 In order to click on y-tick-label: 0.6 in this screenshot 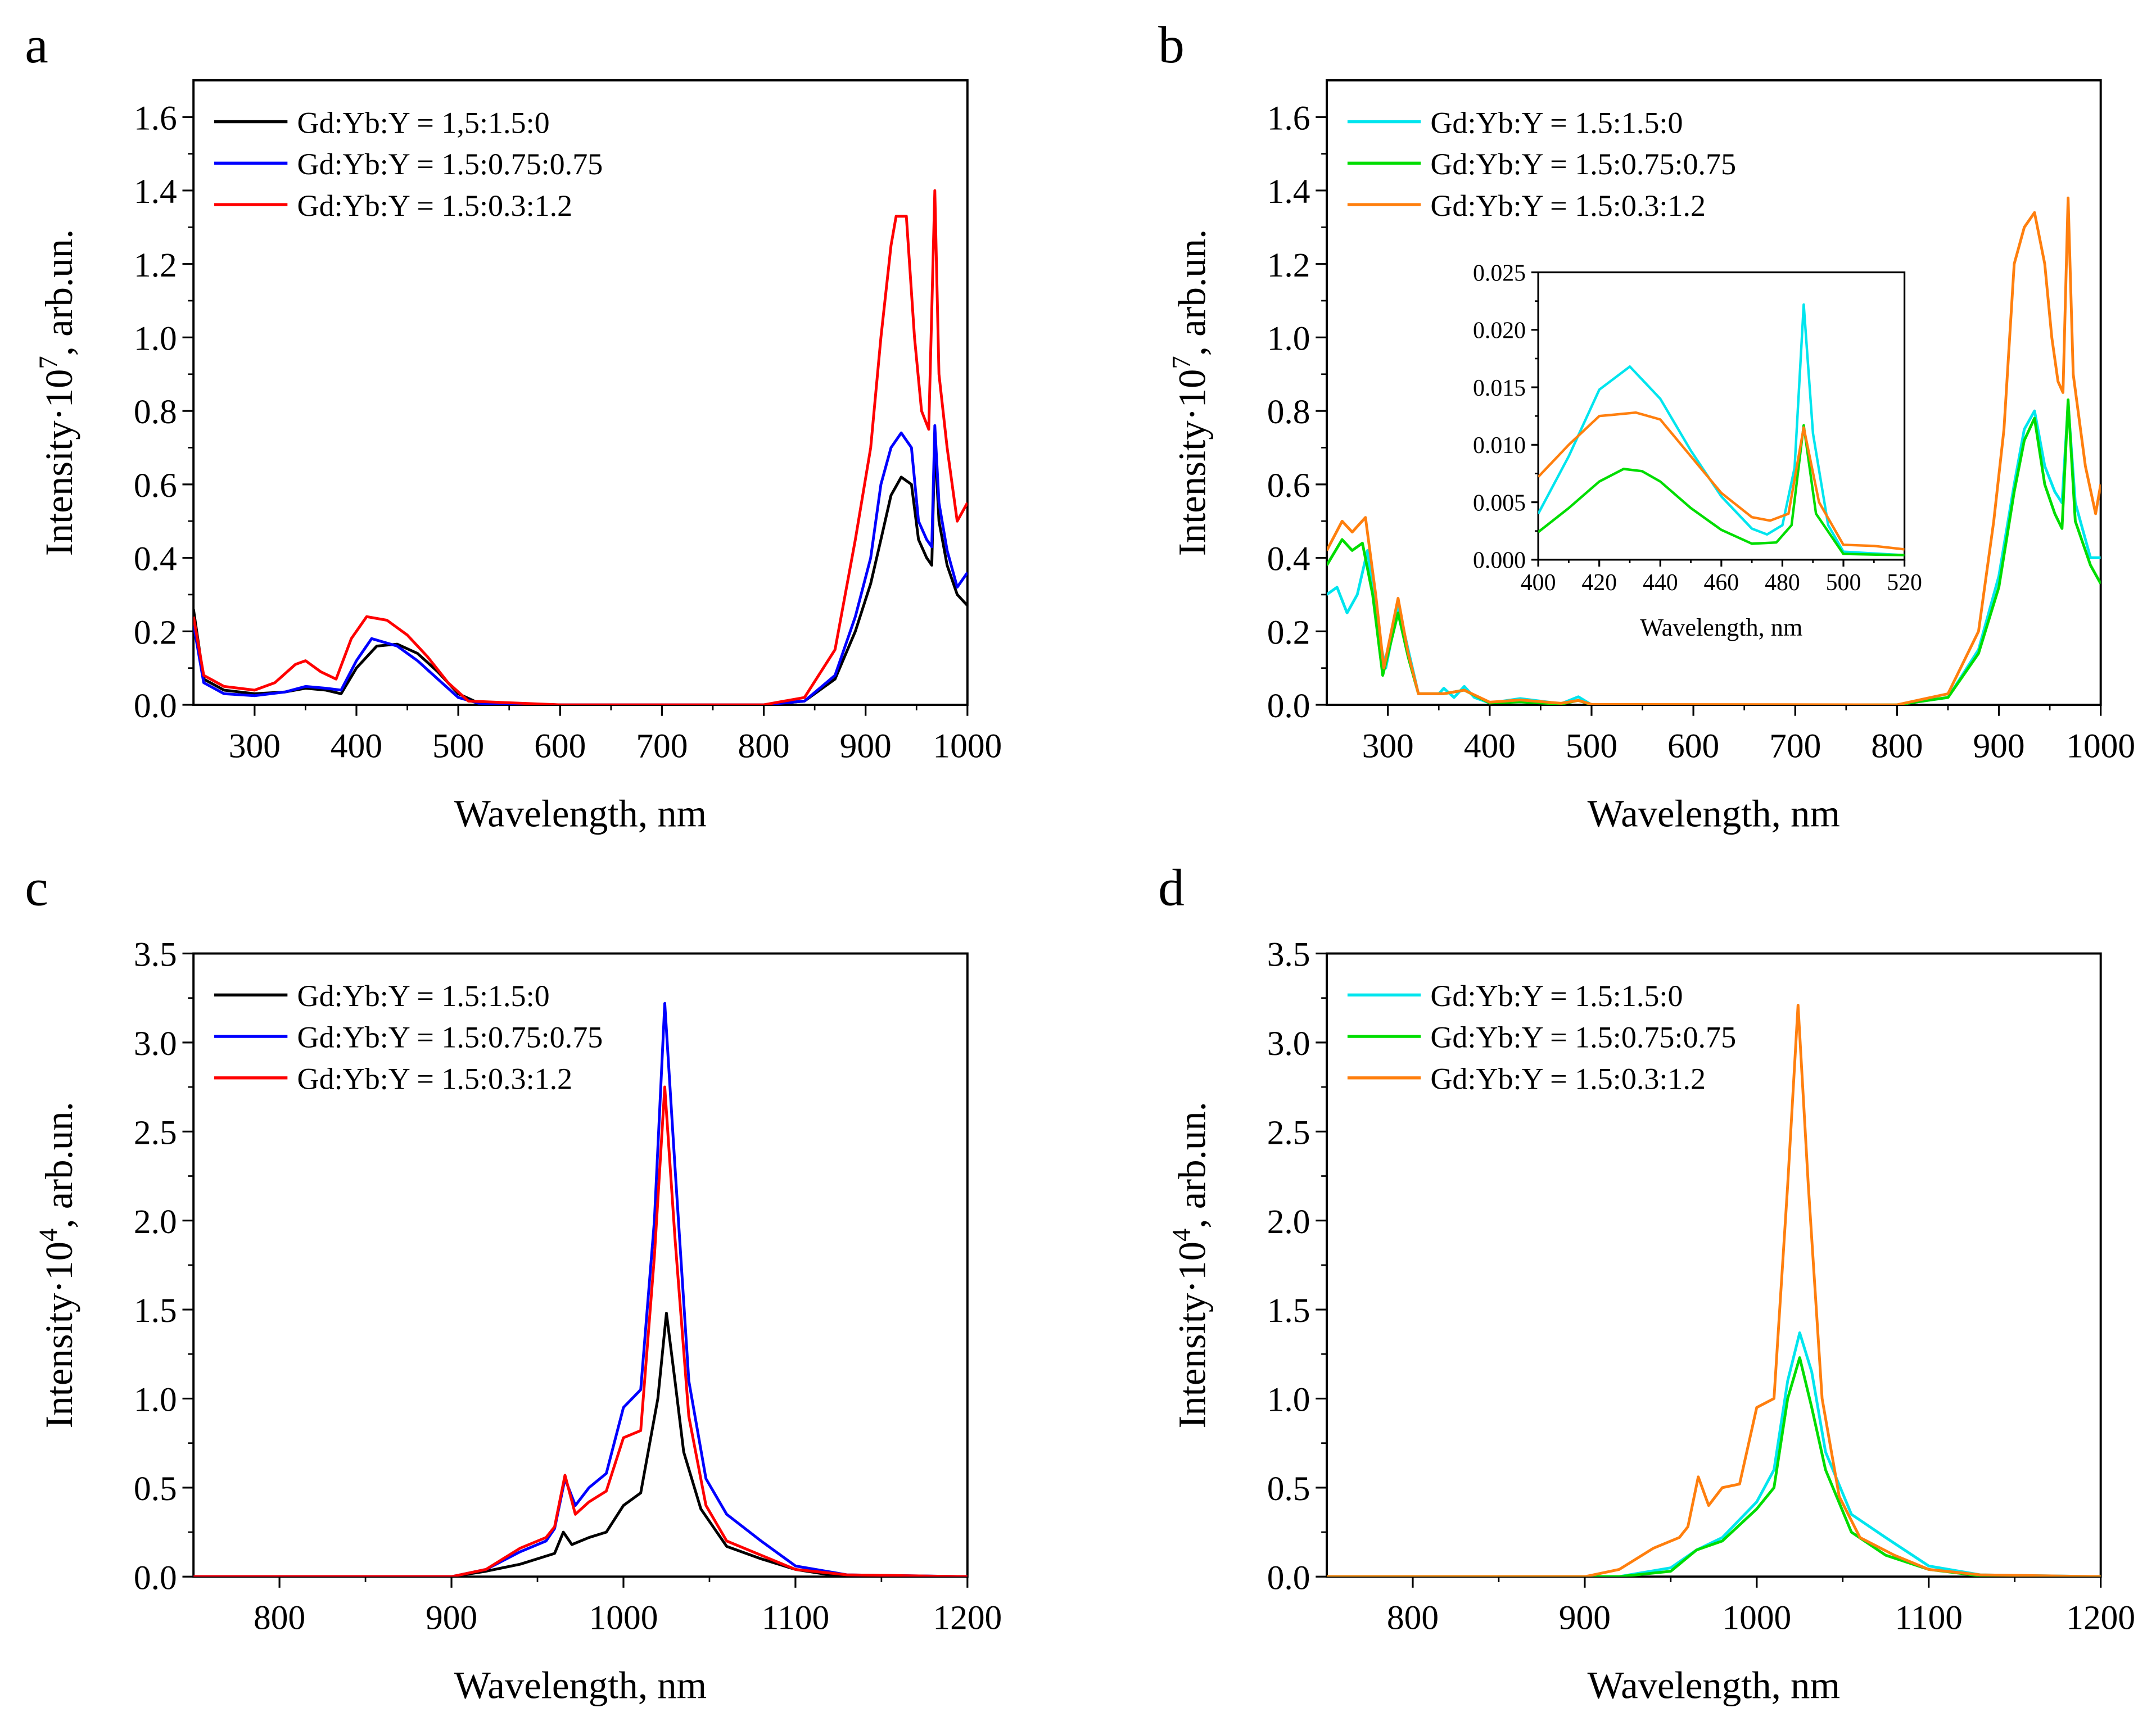, I will do `click(1289, 486)`.